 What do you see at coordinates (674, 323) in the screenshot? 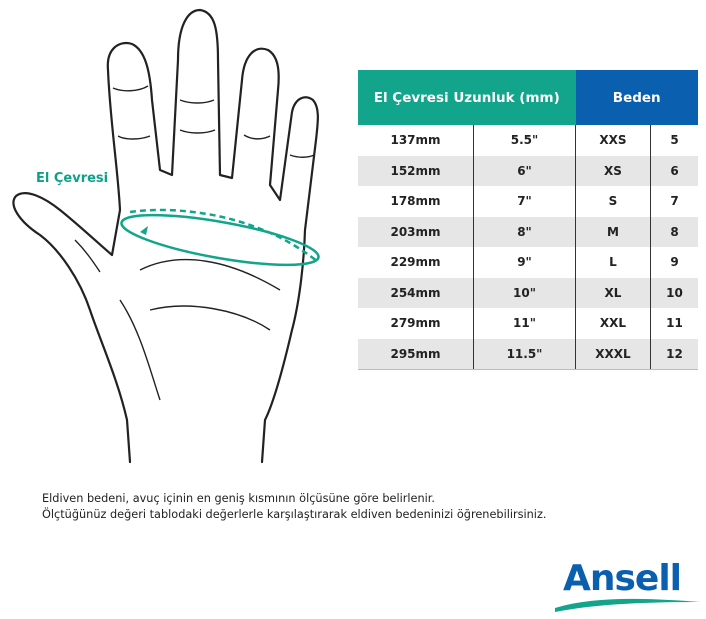
I see `size-number-cell: 11` at bounding box center [674, 323].